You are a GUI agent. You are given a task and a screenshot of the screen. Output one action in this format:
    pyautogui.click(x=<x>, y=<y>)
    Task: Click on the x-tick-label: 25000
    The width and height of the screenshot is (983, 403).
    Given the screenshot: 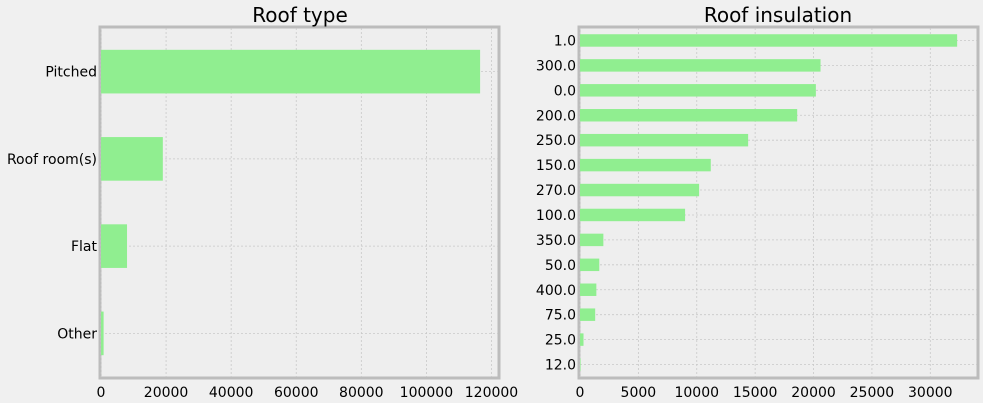 What is the action you would take?
    pyautogui.click(x=872, y=393)
    